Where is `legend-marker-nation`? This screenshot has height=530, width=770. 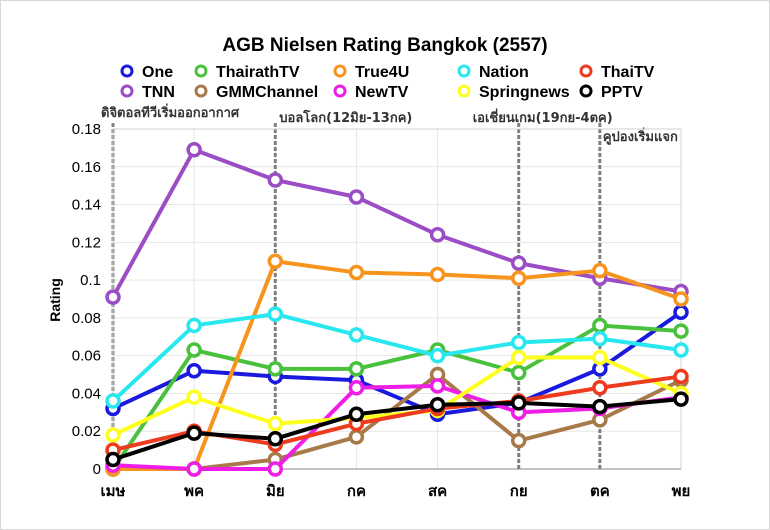
legend-marker-nation is located at coordinates (464, 71).